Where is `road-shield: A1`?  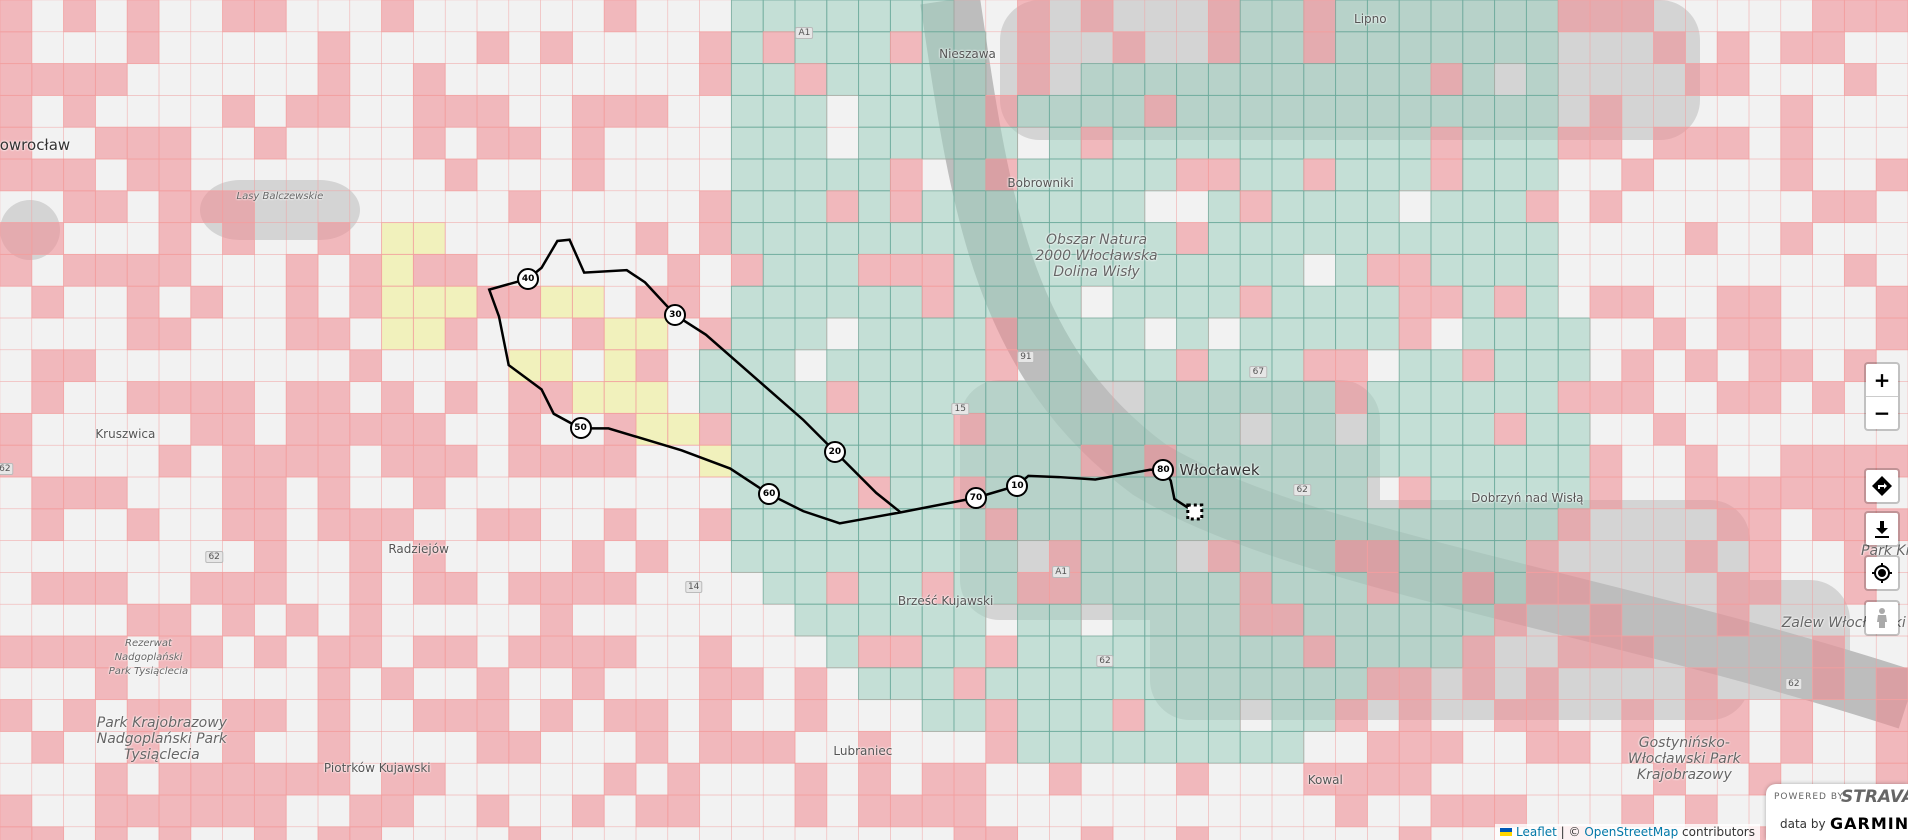
road-shield: A1 is located at coordinates (1061, 571).